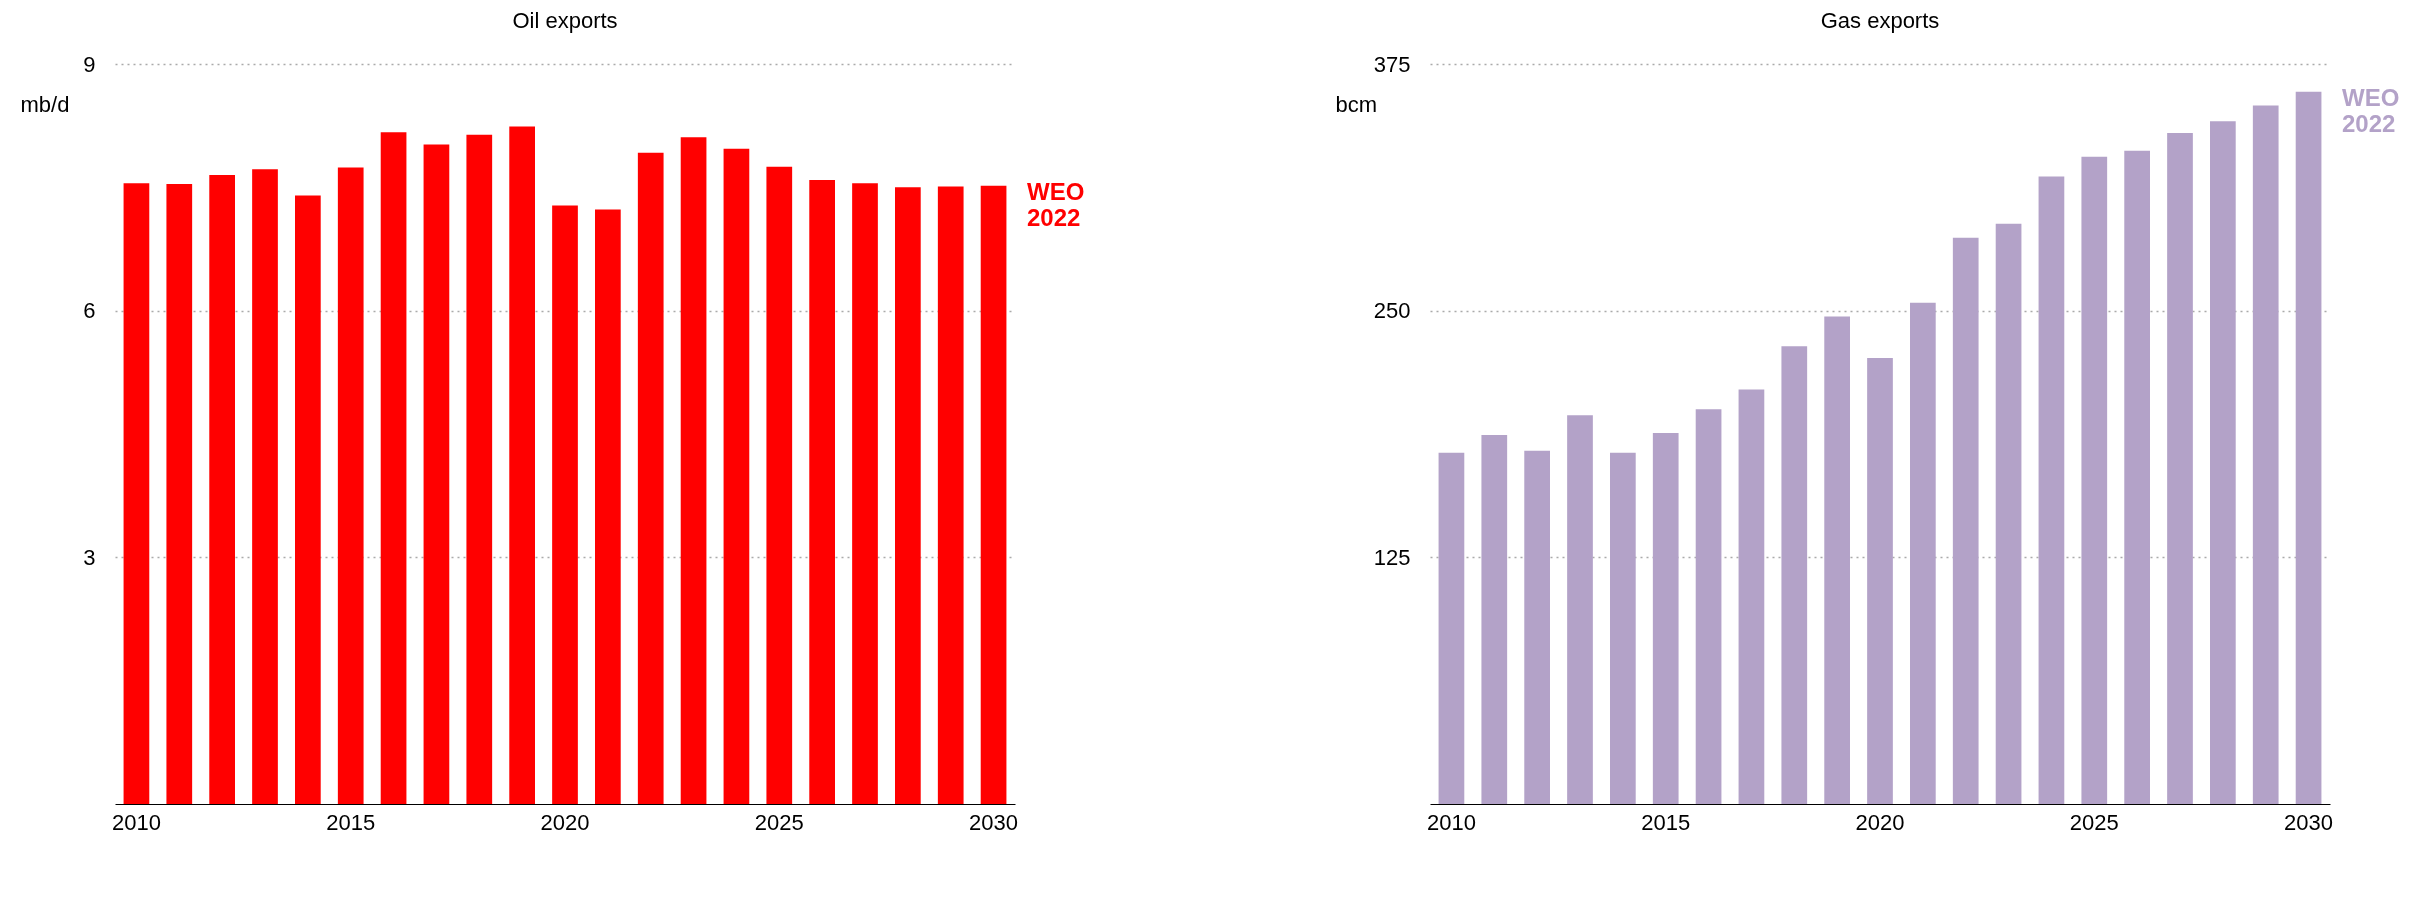  I want to click on y-tick-label: 375, so click(1392, 64).